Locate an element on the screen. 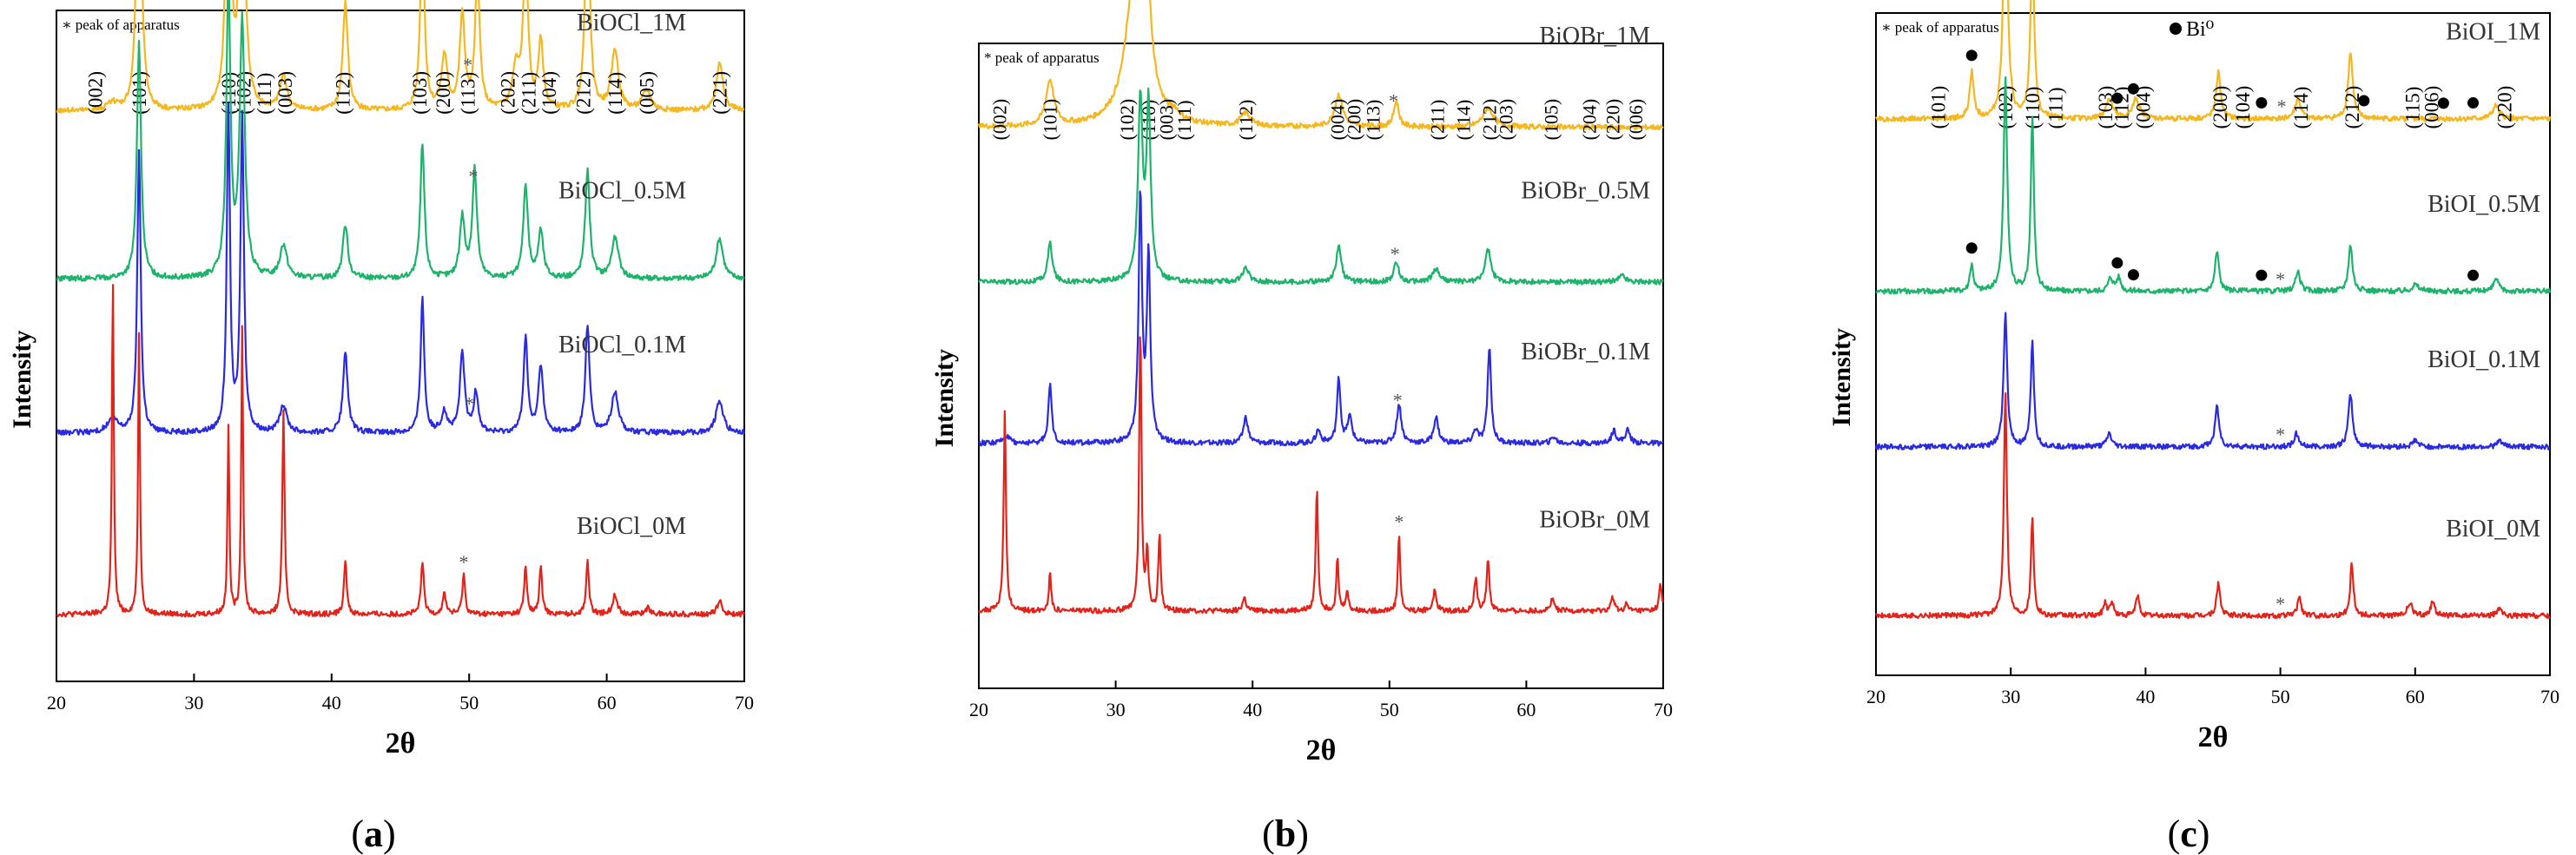 The height and width of the screenshot is (855, 2576). series-label: BiOCl_0.5M is located at coordinates (622, 191).